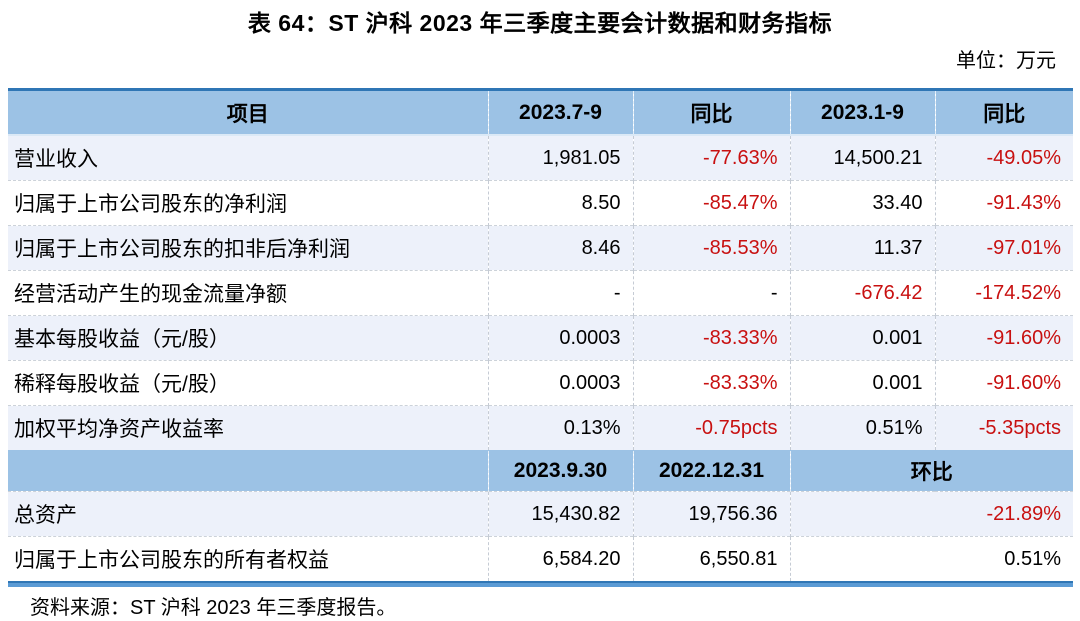 The height and width of the screenshot is (621, 1080). What do you see at coordinates (560, 248) in the screenshot?
I see `cell-value: 8.46` at bounding box center [560, 248].